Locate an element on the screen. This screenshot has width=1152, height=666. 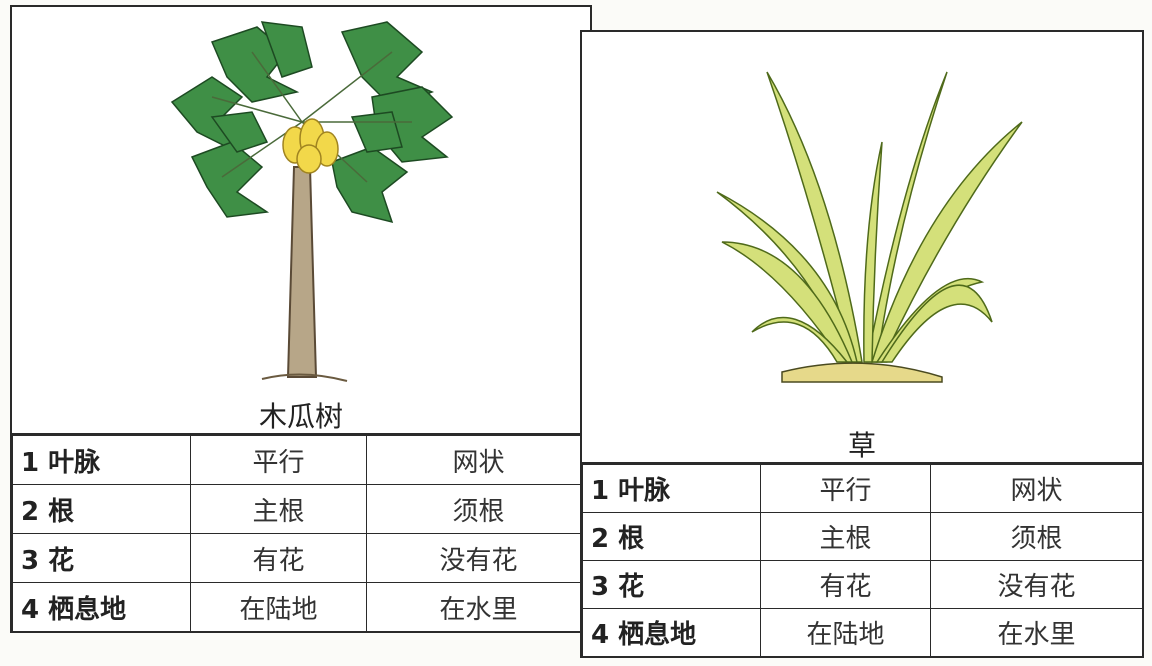
papaya-illustration is located at coordinates (312, 201).